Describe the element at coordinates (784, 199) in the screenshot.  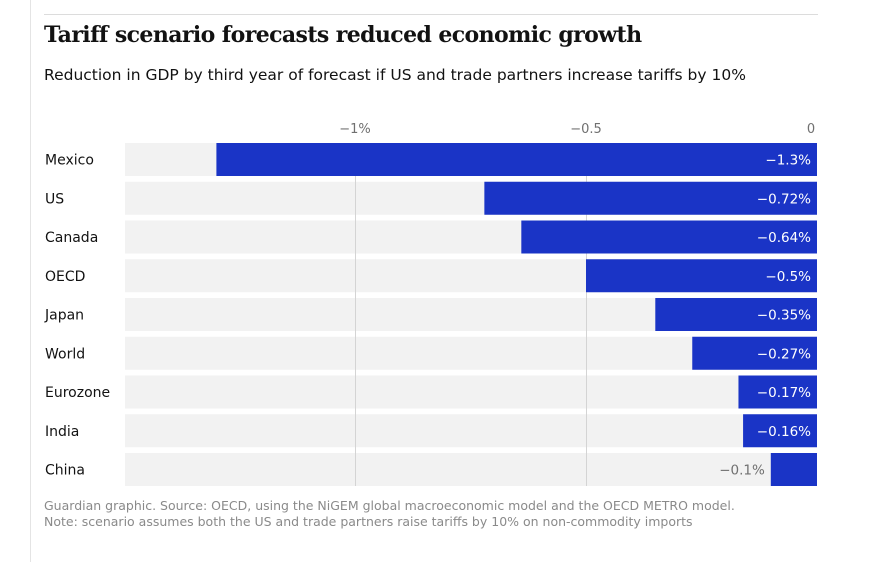
I see `value-label: −0.72%` at that location.